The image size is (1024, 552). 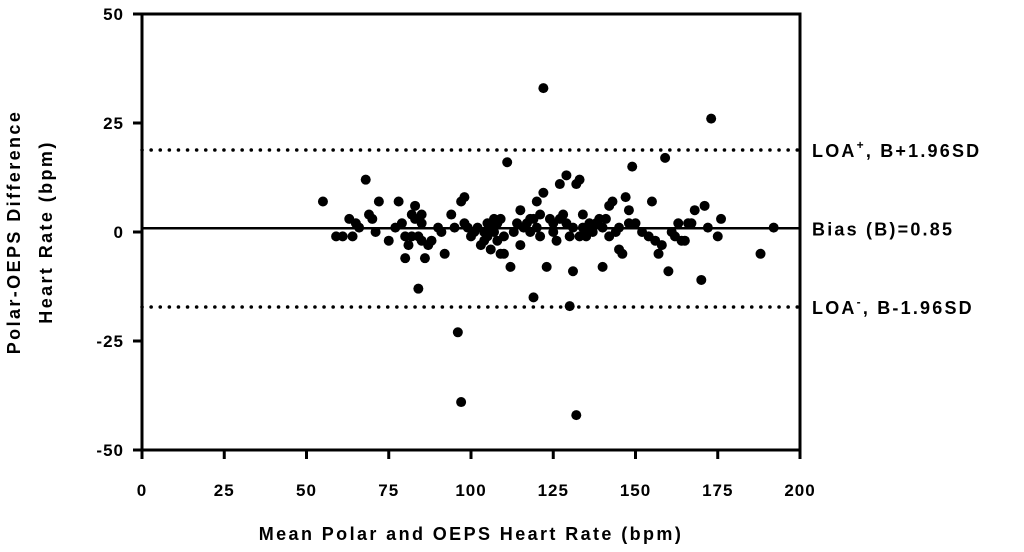 I want to click on loa-upper-label: LOA+, B+1.96SD, so click(x=896, y=149).